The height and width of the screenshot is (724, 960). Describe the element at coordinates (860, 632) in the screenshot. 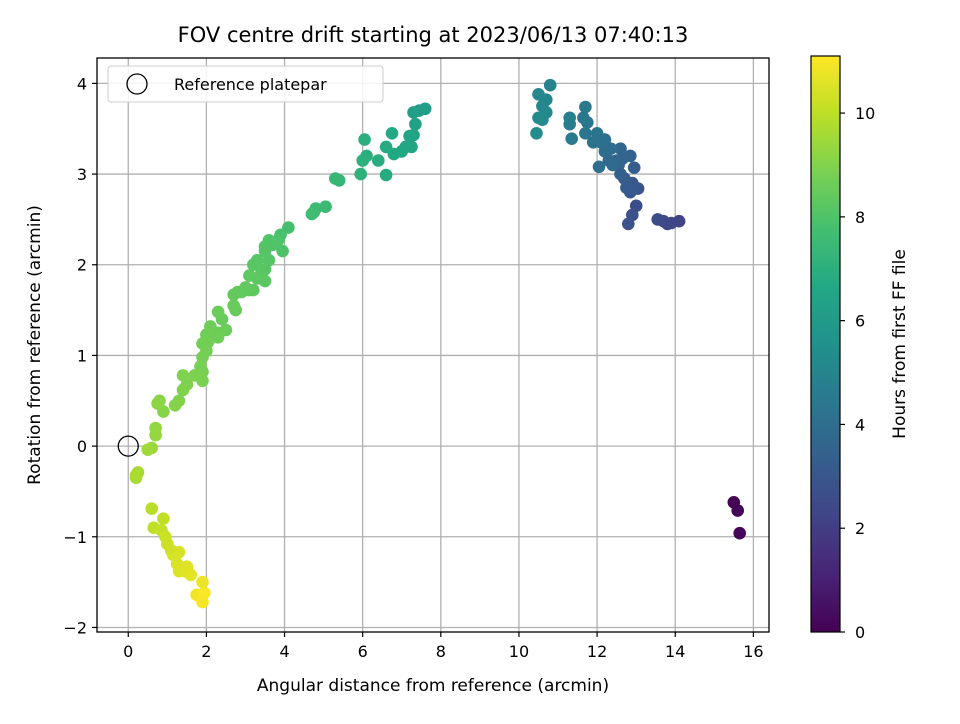

I see `colorbar-tick-label: 0` at that location.